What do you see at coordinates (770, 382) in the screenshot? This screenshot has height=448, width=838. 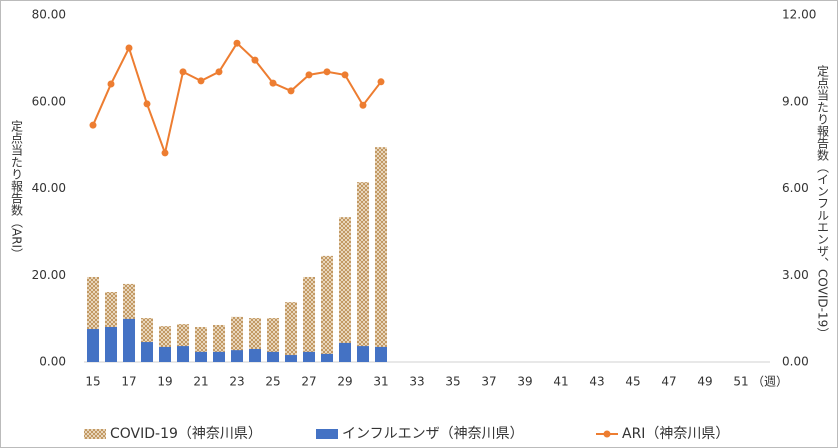 I see `x-axis-label: （週）` at bounding box center [770, 382].